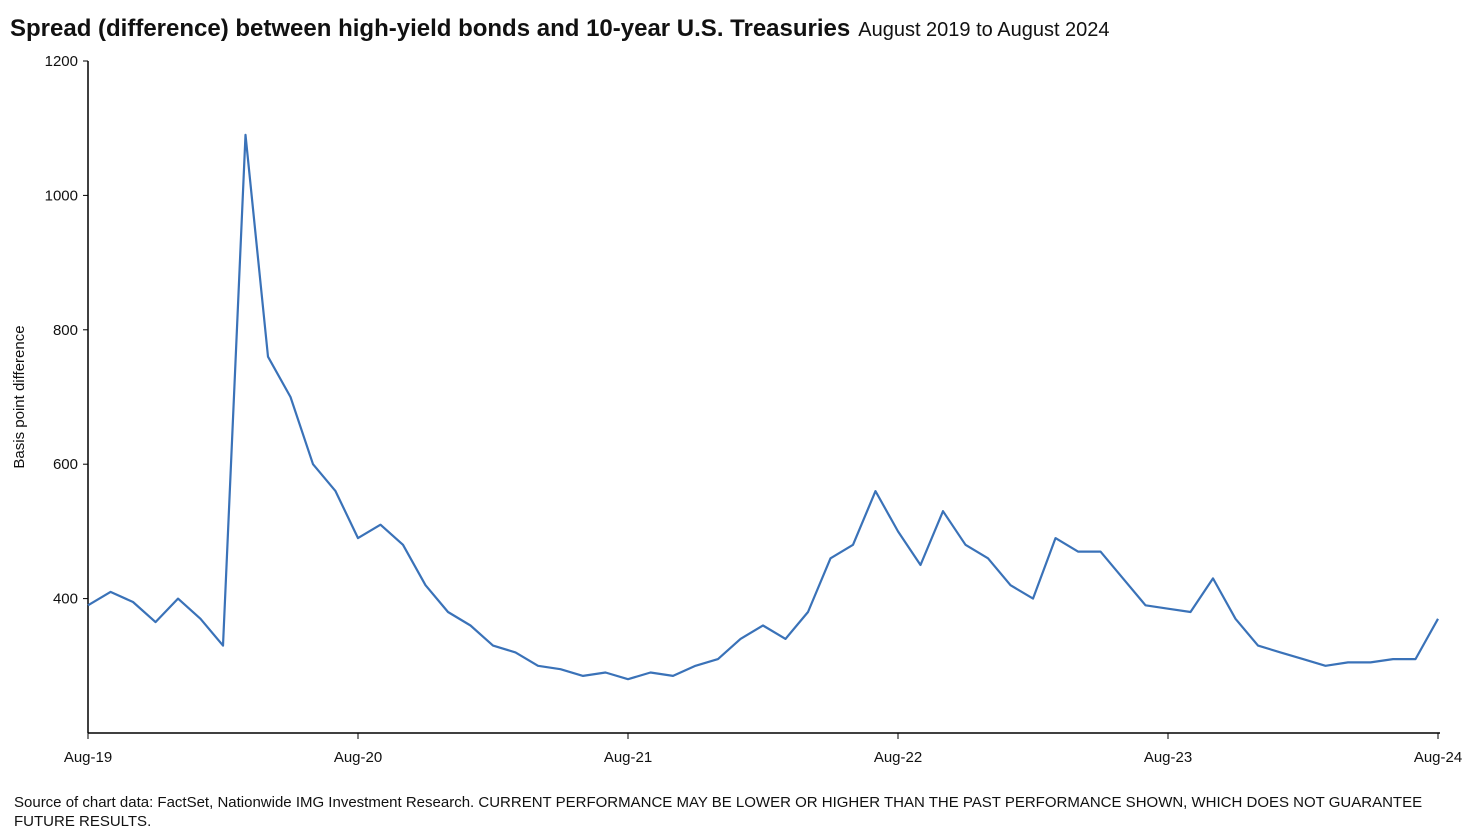 The width and height of the screenshot is (1480, 839). I want to click on y-tick-label: 1000, so click(61, 195).